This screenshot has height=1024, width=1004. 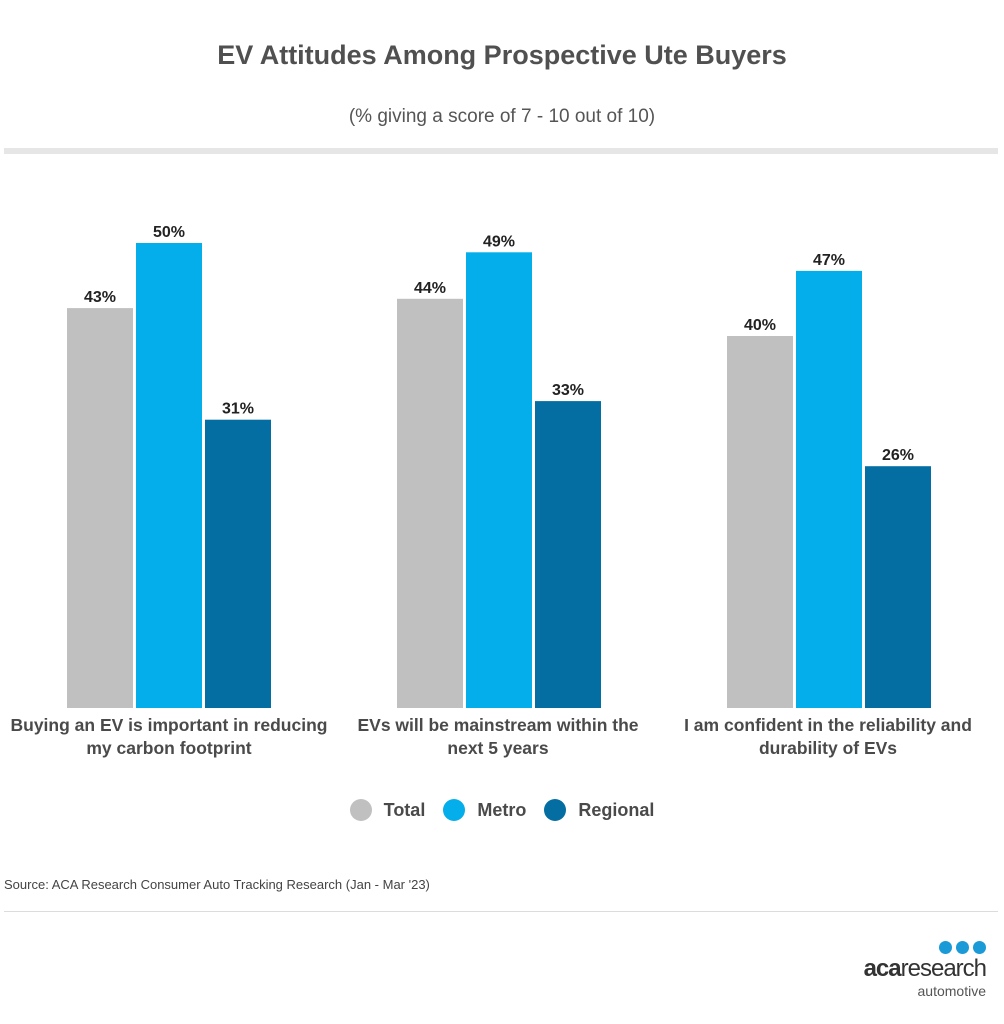 I want to click on data-label-metro-1: 50%, so click(x=169, y=232).